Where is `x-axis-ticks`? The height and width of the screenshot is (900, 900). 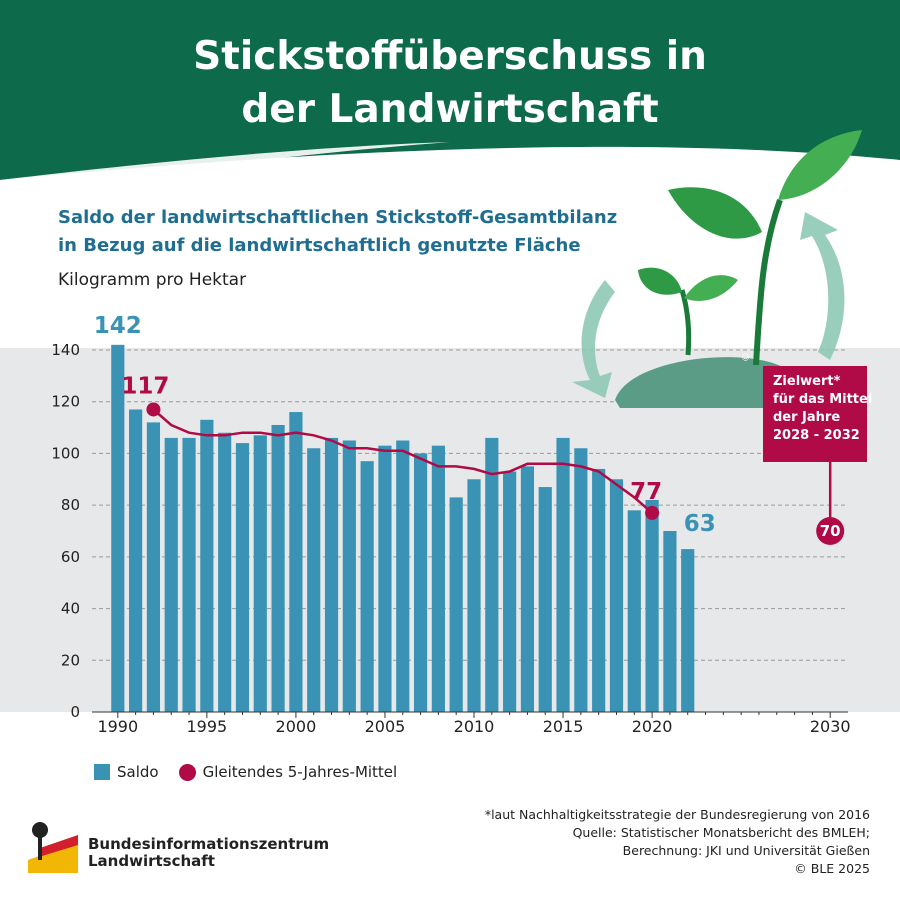 x-axis-ticks is located at coordinates (474, 715).